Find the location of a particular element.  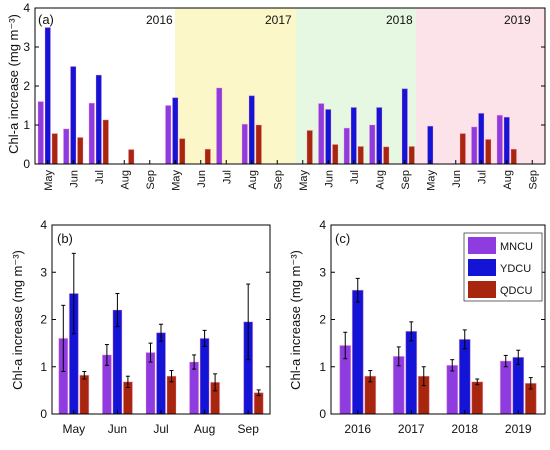

x-tick-label: 2019 is located at coordinates (518, 429).